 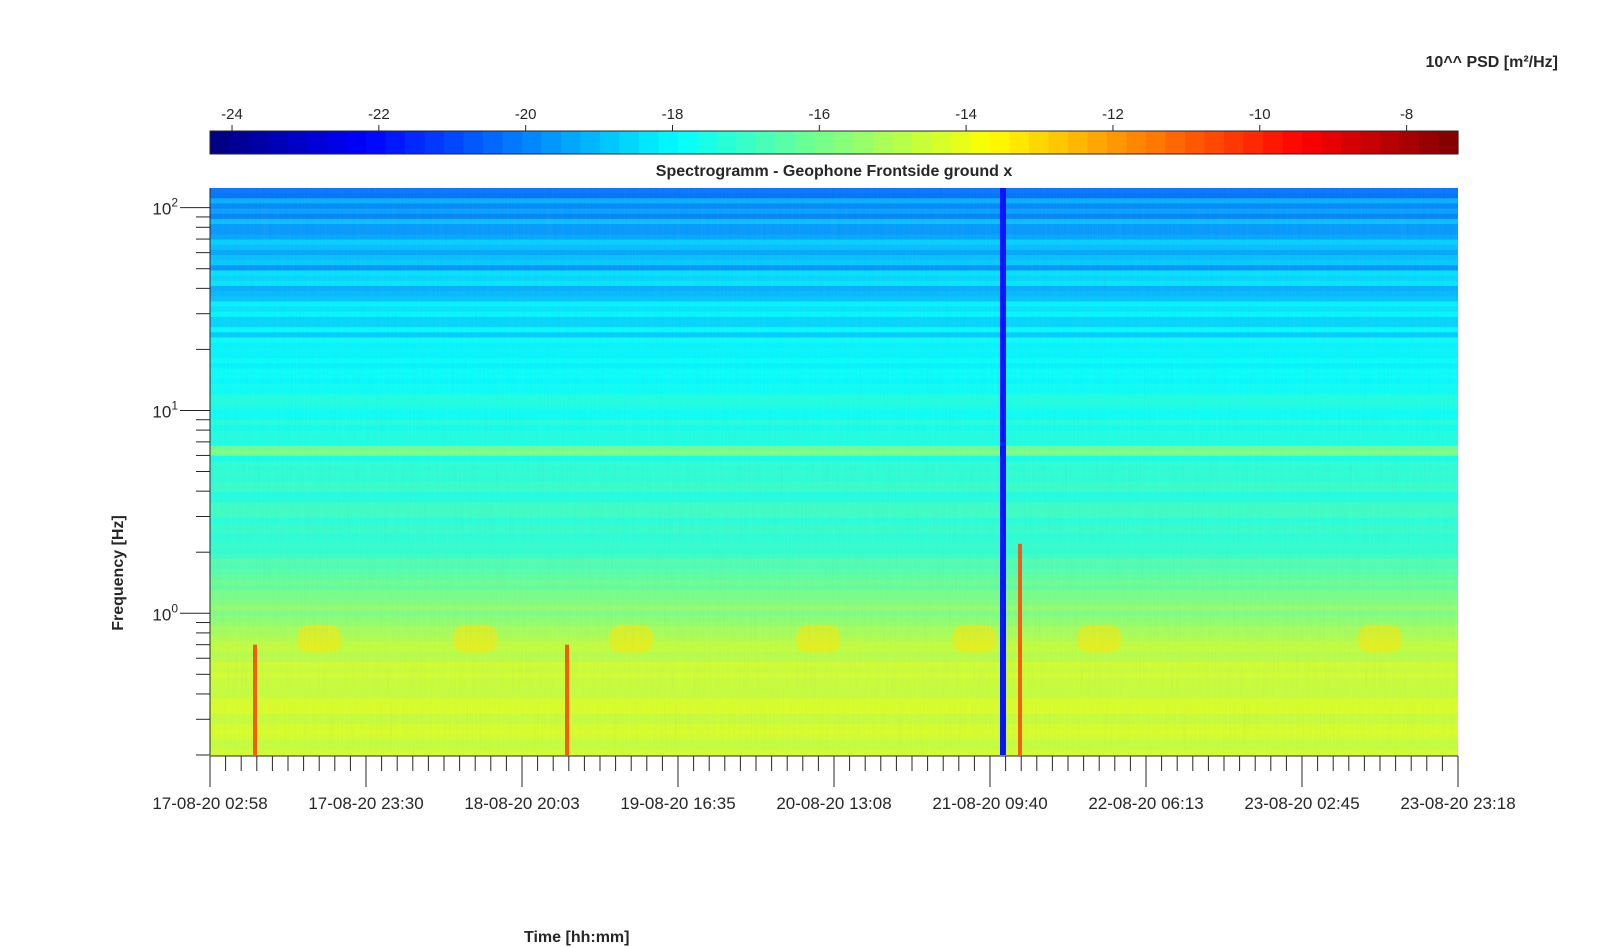 I want to click on x-tick-label: 22-08-20 06:13, so click(x=1145, y=803).